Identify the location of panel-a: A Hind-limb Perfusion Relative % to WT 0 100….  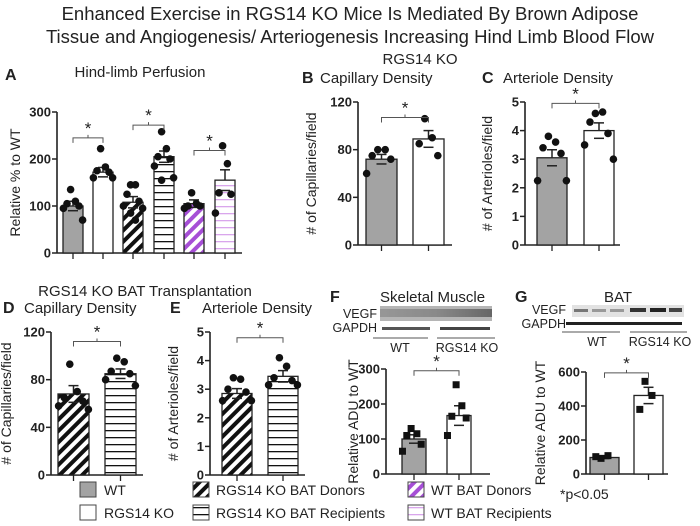
(123, 162).